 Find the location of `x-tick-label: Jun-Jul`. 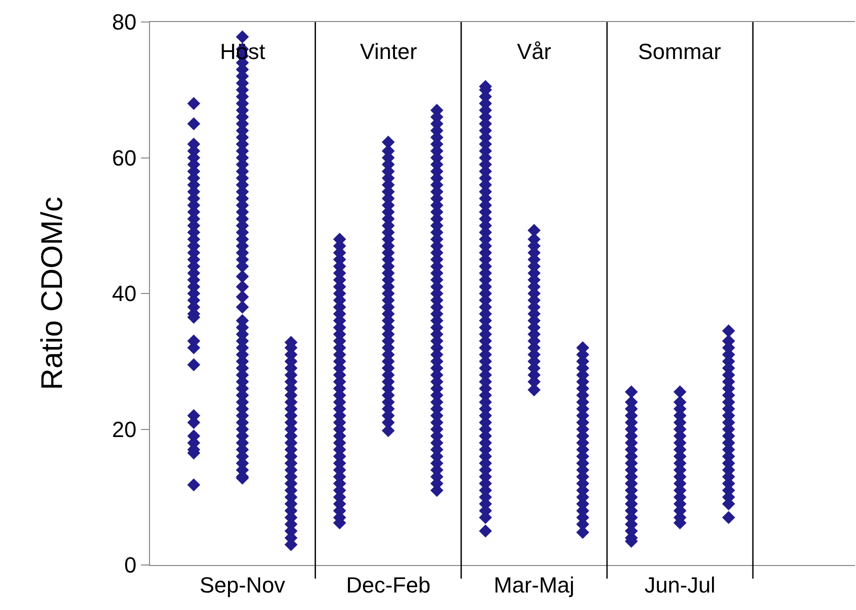

x-tick-label: Jun-Jul is located at coordinates (680, 585).